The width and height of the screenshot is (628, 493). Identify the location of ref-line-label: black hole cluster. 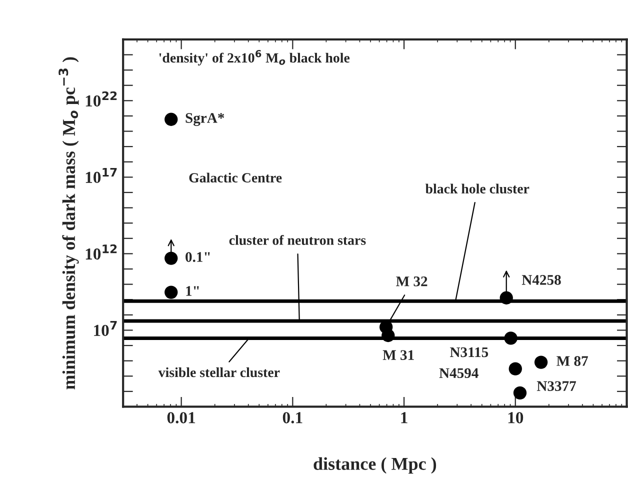
(477, 189).